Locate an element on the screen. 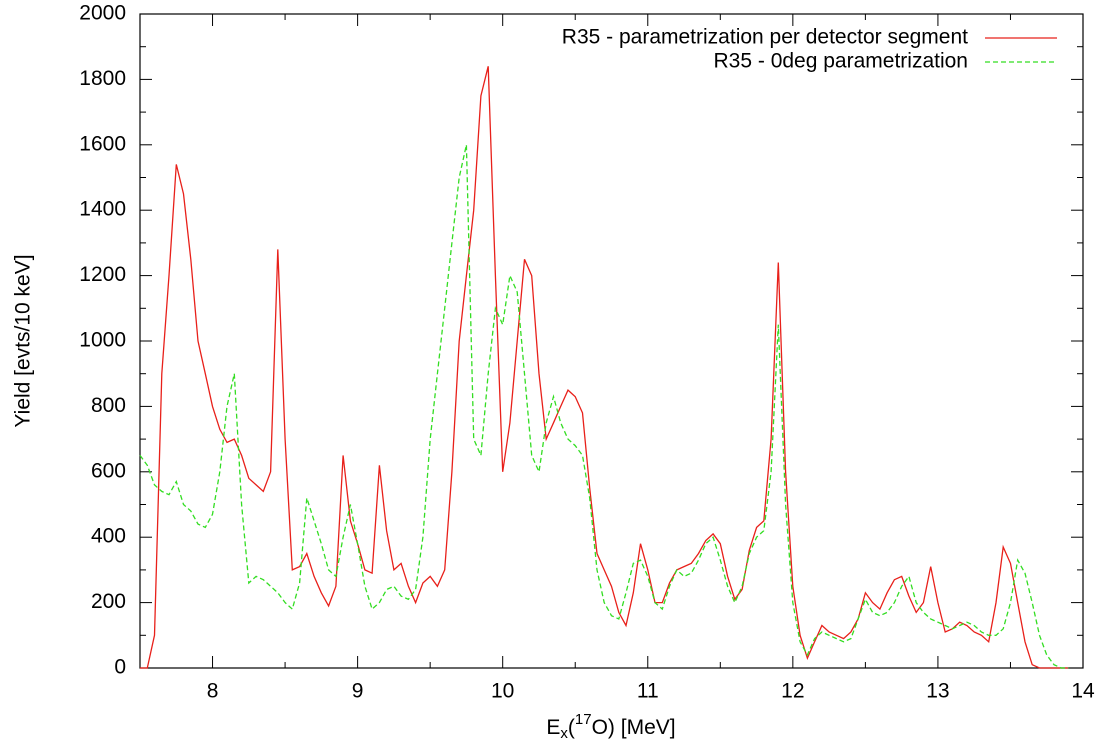 Image resolution: width=1110 pixels, height=752 pixels. x-tick-label: 9 is located at coordinates (358, 691).